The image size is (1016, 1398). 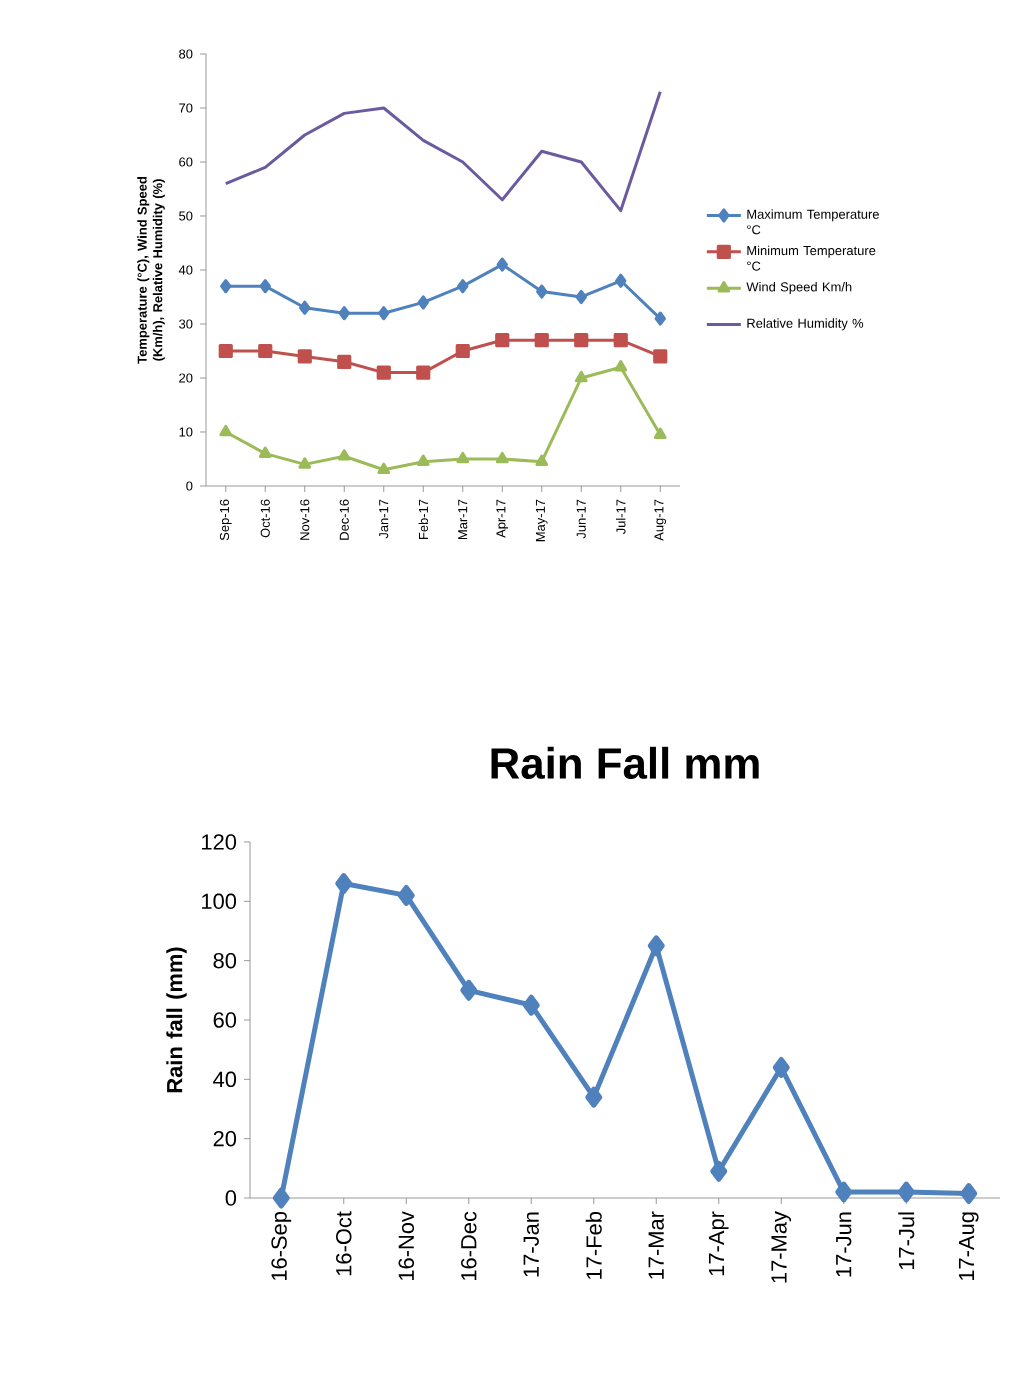 I want to click on y-tick-label: 100, so click(x=219, y=901).